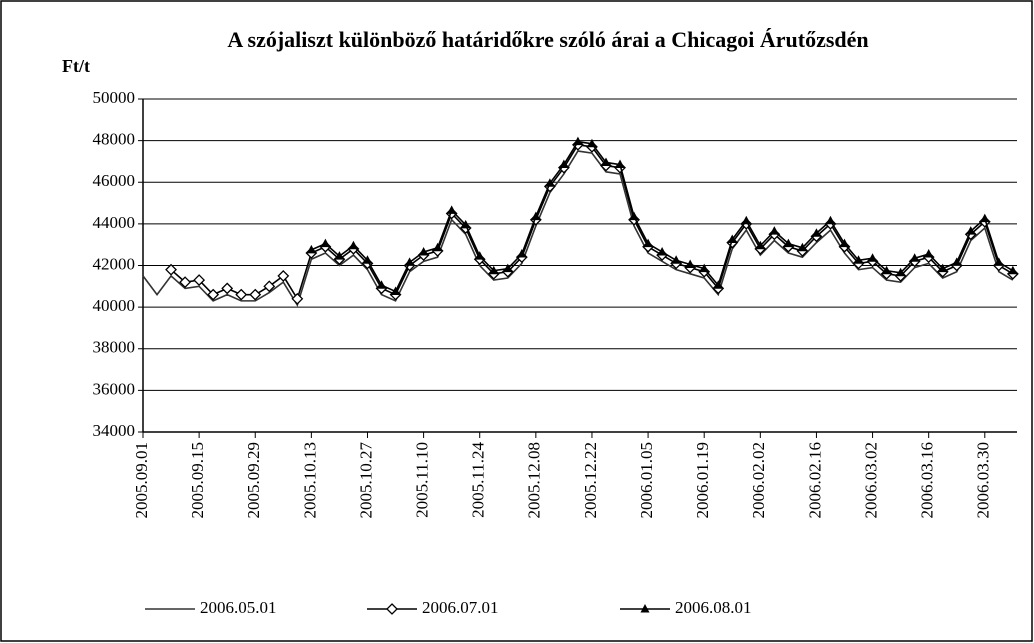  What do you see at coordinates (646, 480) in the screenshot?
I see `x-tick-label: 2006.01.05` at bounding box center [646, 480].